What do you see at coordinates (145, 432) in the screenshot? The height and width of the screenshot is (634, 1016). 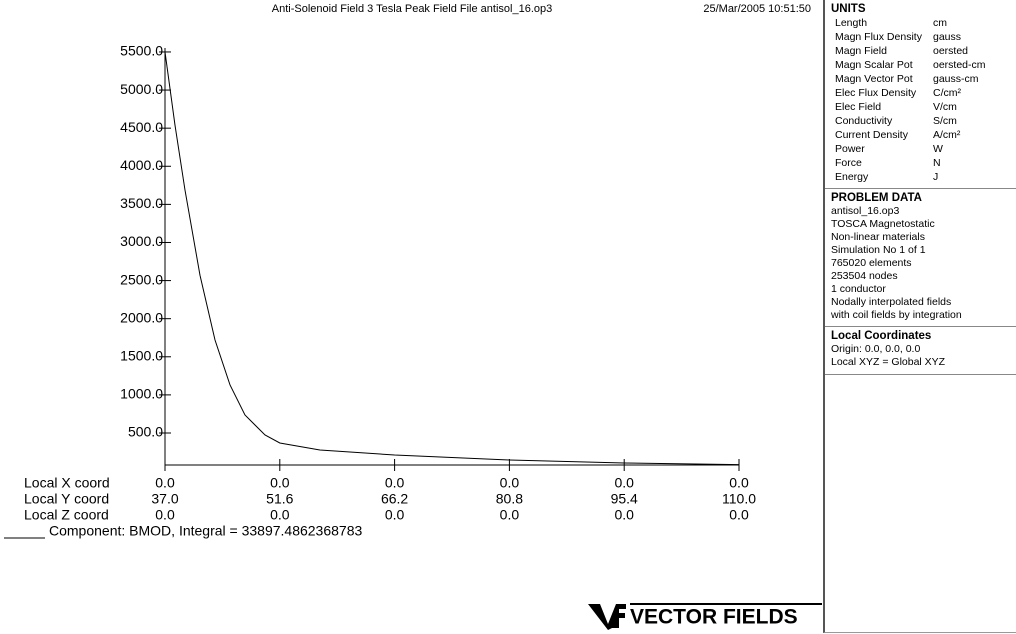 I see `y-tick-label: 500.0` at bounding box center [145, 432].